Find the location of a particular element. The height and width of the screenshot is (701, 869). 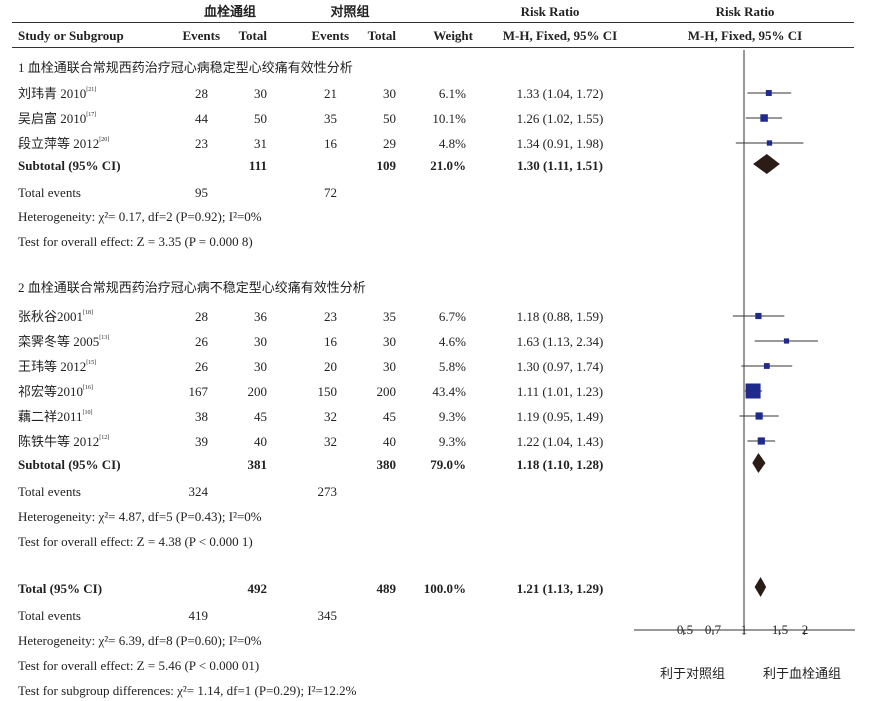

subtotal-total-2: 109 is located at coordinates (386, 165).